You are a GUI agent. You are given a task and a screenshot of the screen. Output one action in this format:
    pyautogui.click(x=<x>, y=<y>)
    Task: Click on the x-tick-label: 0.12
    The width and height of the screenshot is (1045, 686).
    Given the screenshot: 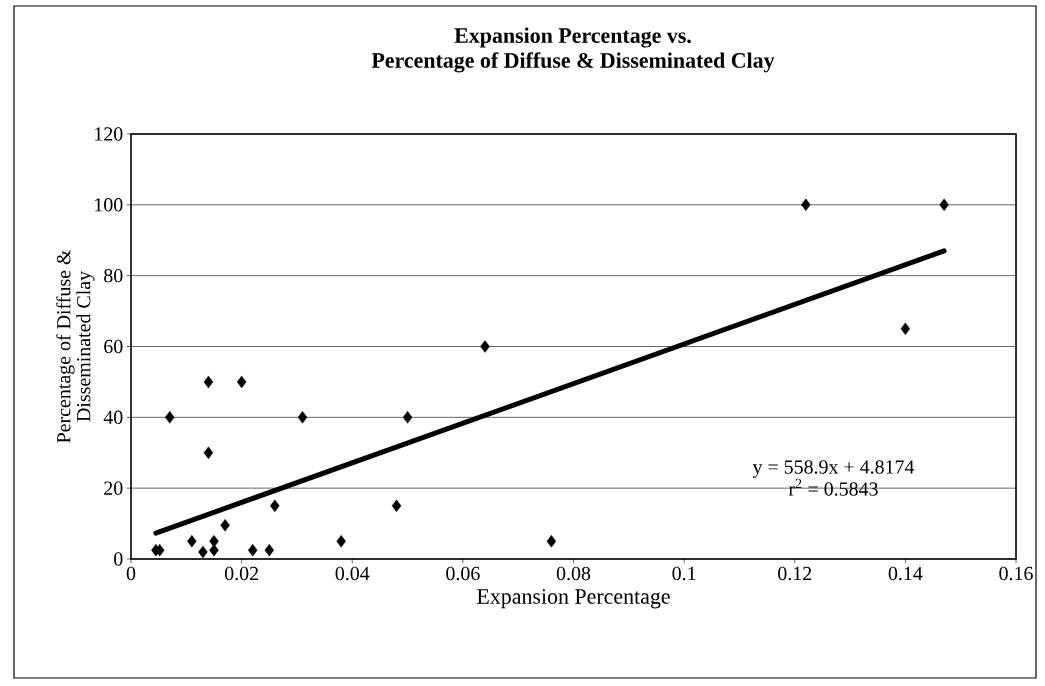 What is the action you would take?
    pyautogui.click(x=795, y=573)
    